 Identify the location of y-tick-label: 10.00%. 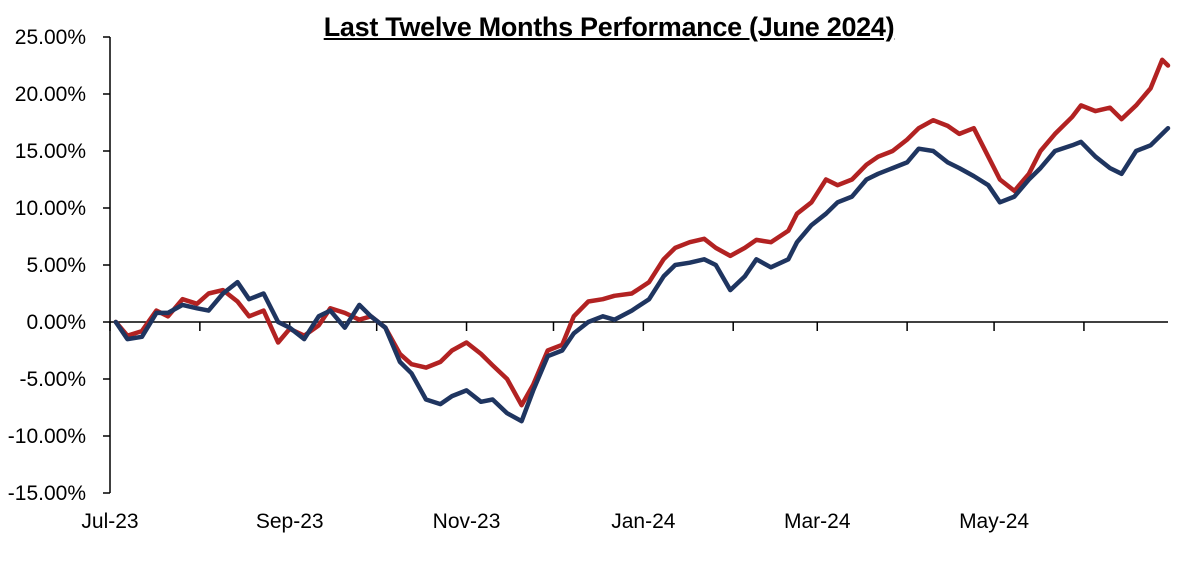
(50, 208).